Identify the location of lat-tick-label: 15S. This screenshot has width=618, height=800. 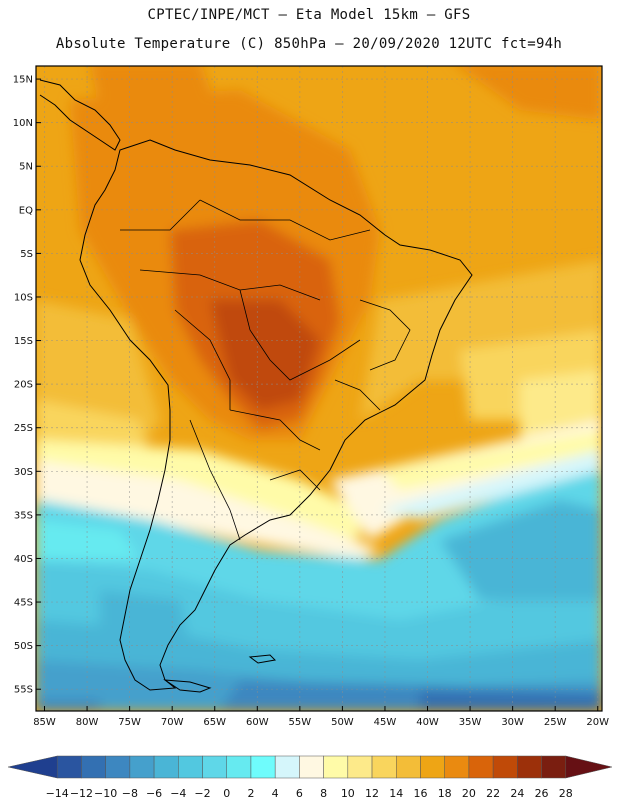
(23, 341).